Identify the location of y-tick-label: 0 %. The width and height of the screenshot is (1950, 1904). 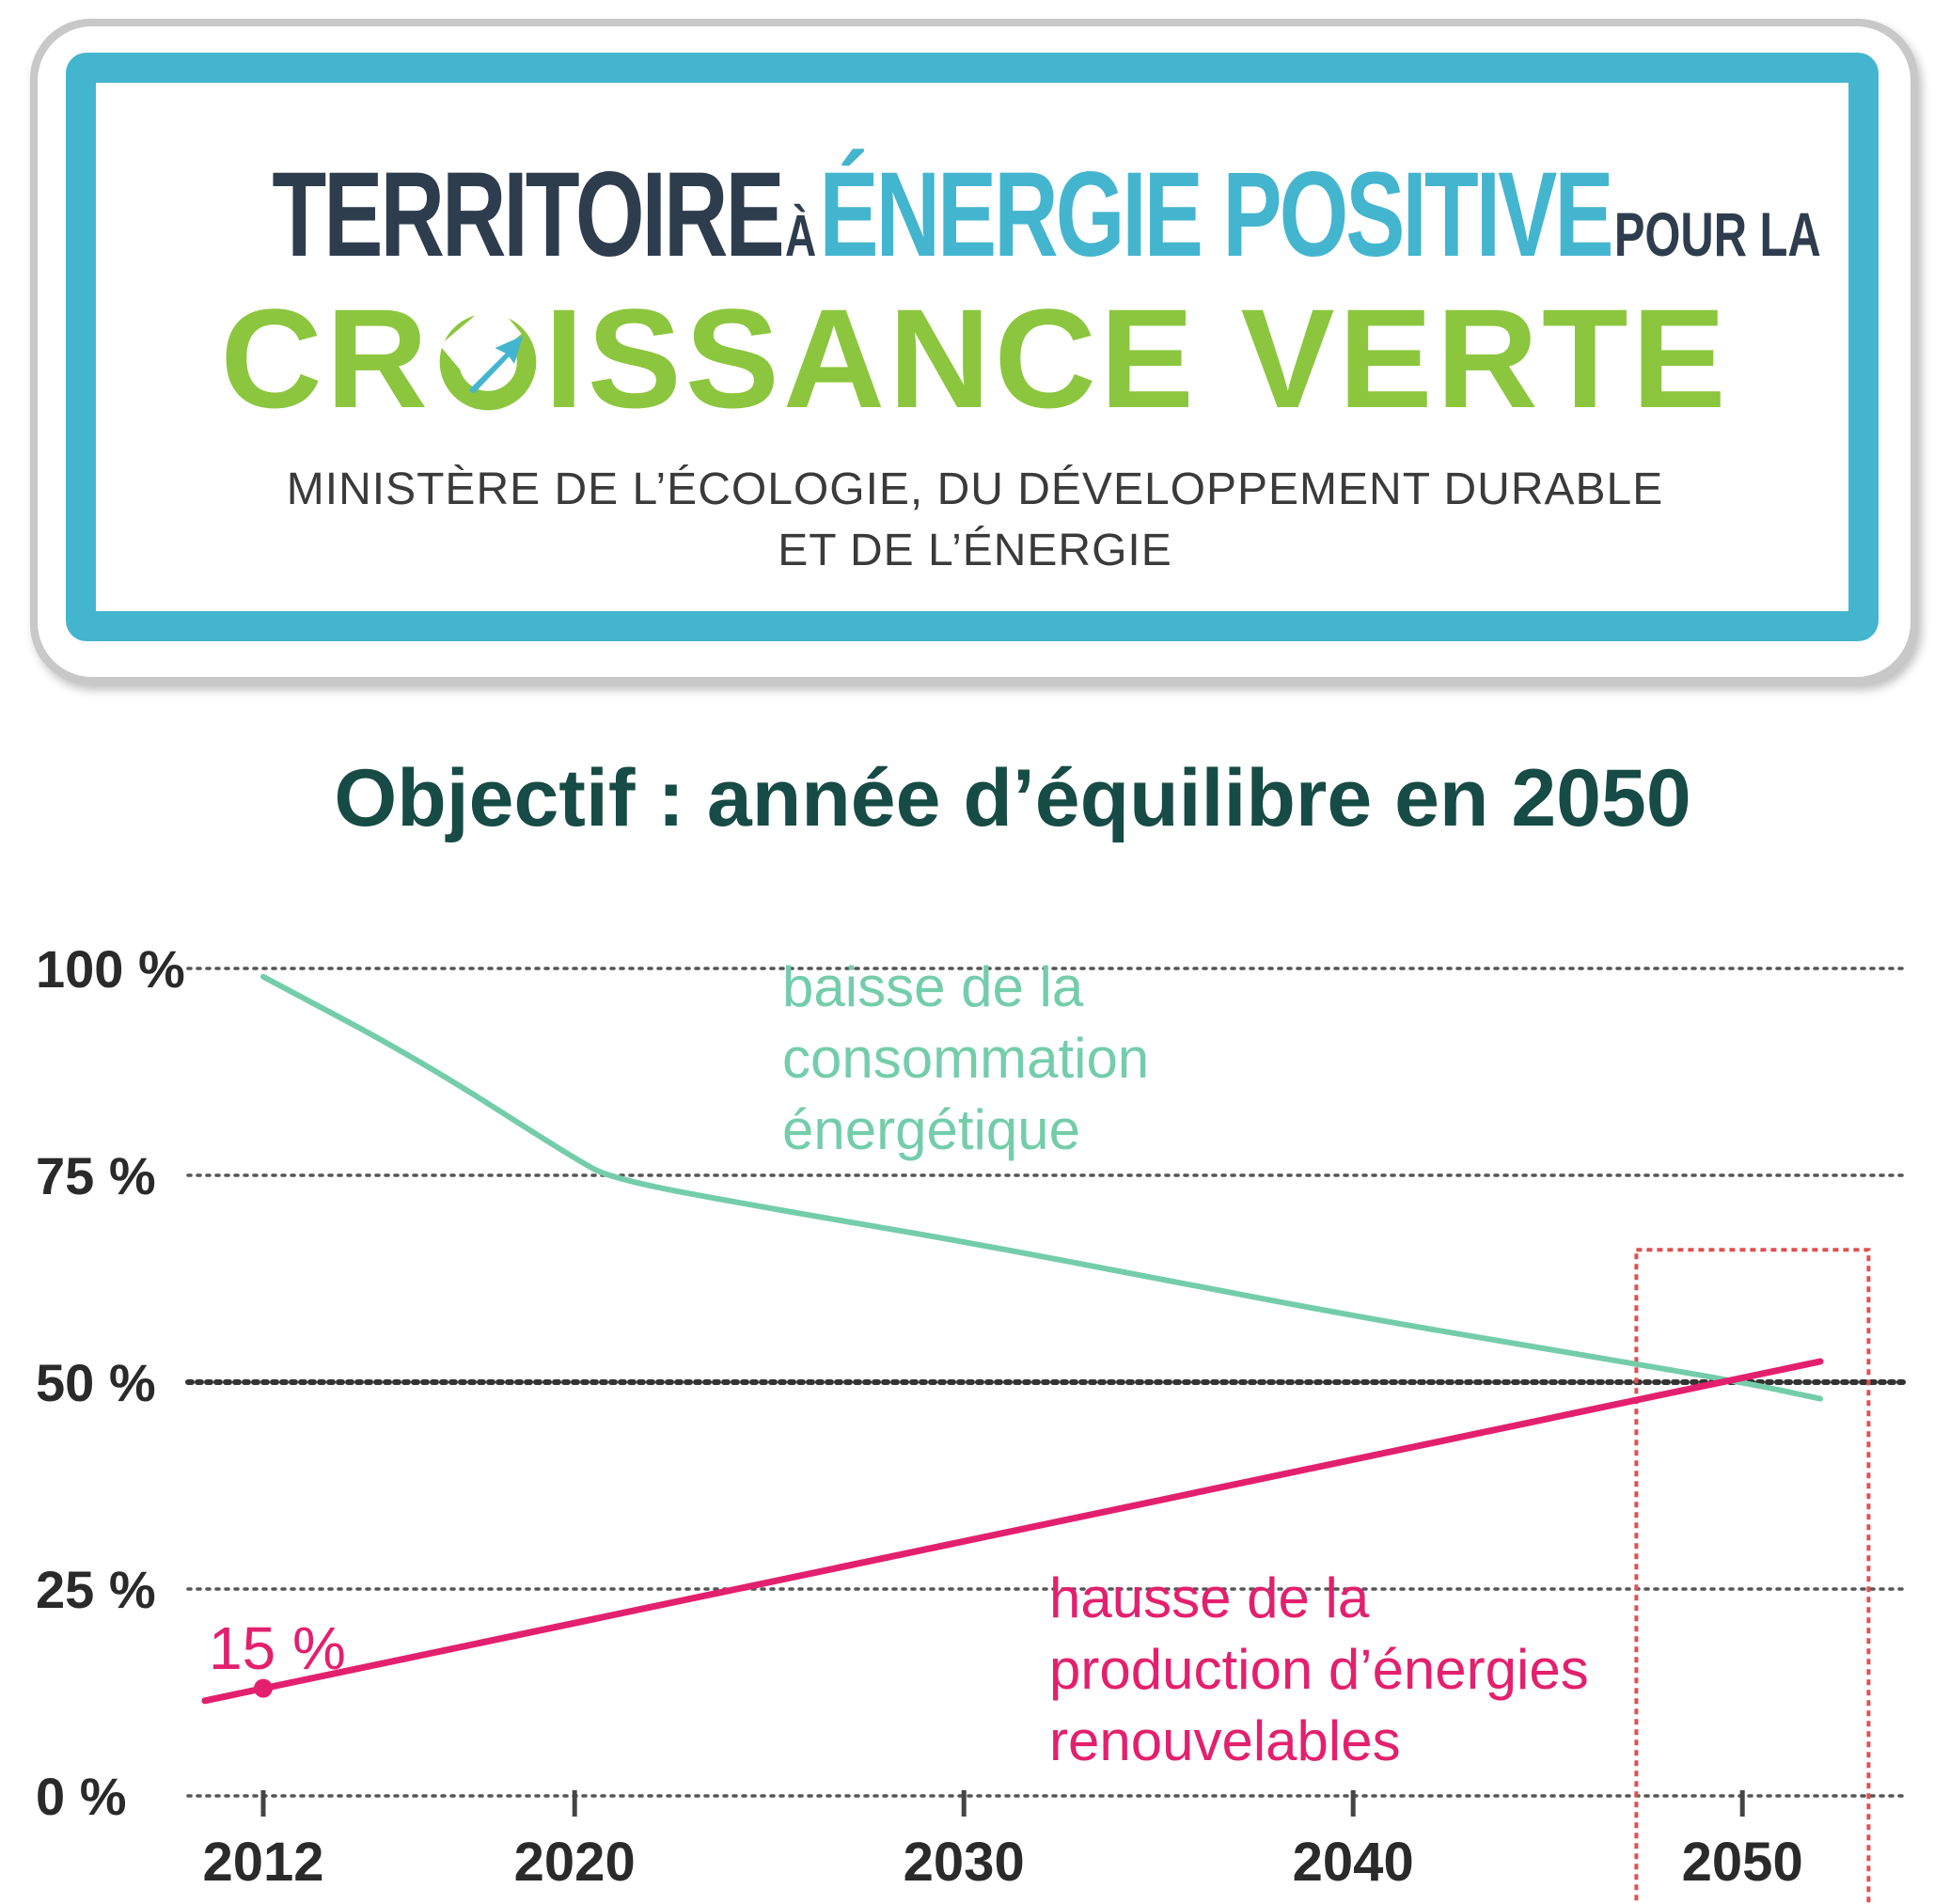
(81, 1796).